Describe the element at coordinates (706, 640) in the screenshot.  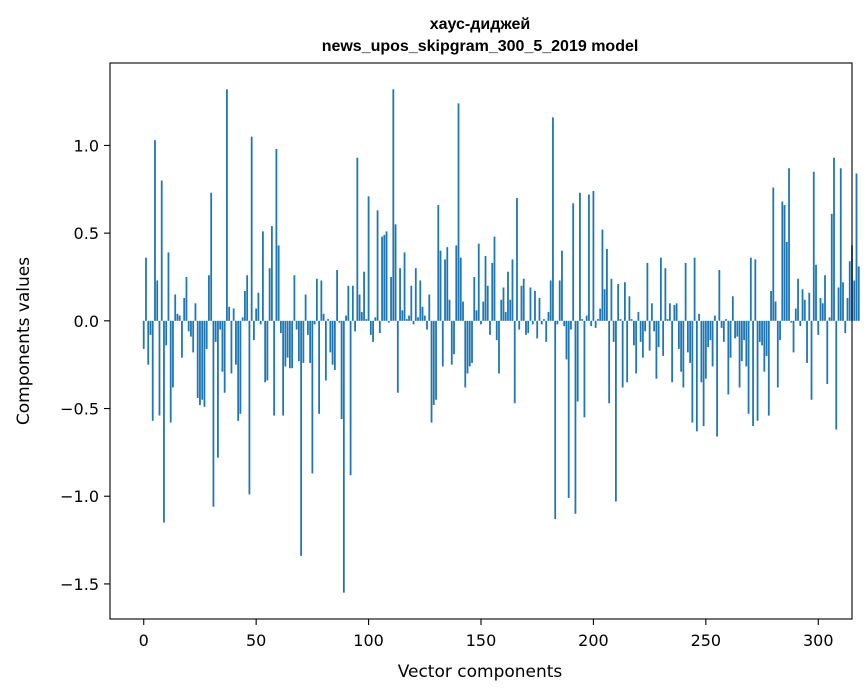
I see `x-tick-label: 250` at that location.